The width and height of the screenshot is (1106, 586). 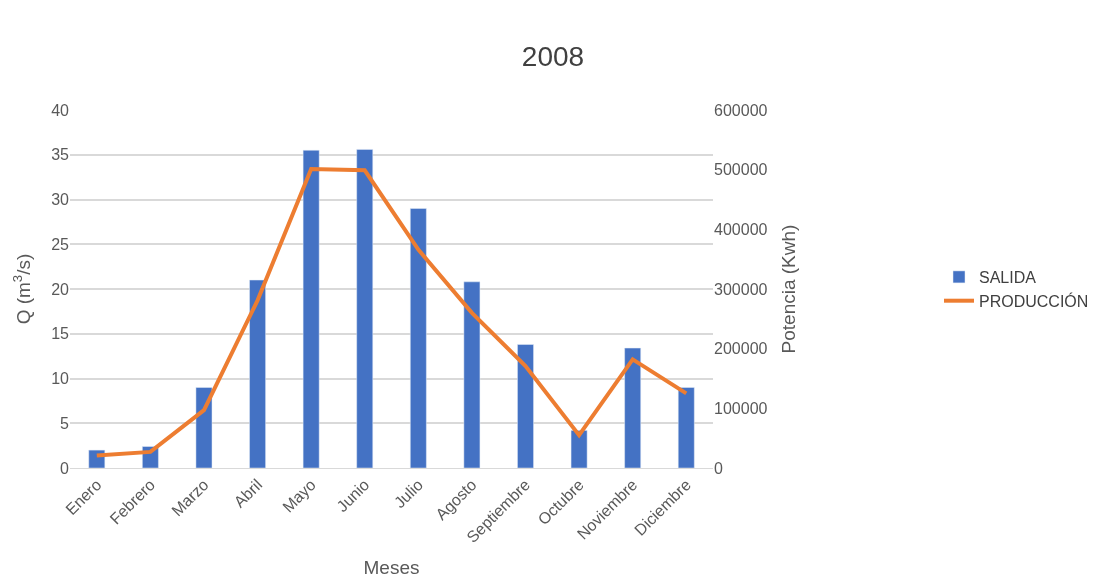 I want to click on y-tick-label: 25, so click(x=60, y=244).